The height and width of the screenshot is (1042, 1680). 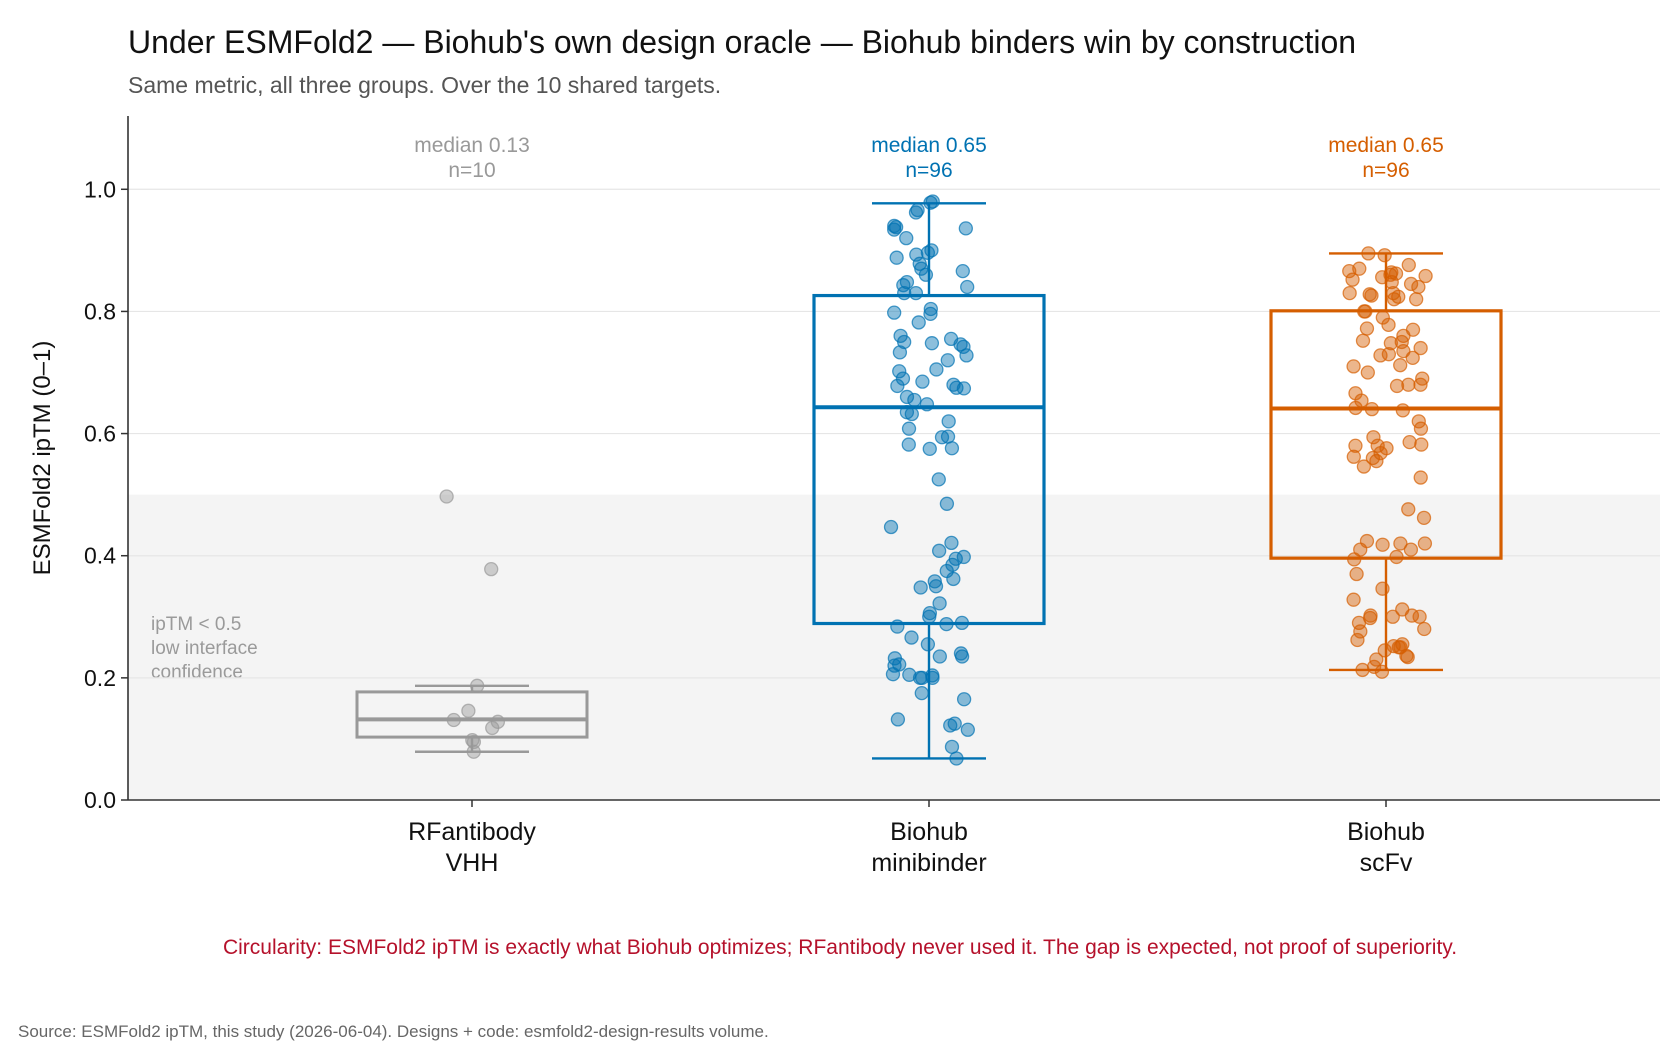 What do you see at coordinates (1386, 434) in the screenshot?
I see `iqr-box` at bounding box center [1386, 434].